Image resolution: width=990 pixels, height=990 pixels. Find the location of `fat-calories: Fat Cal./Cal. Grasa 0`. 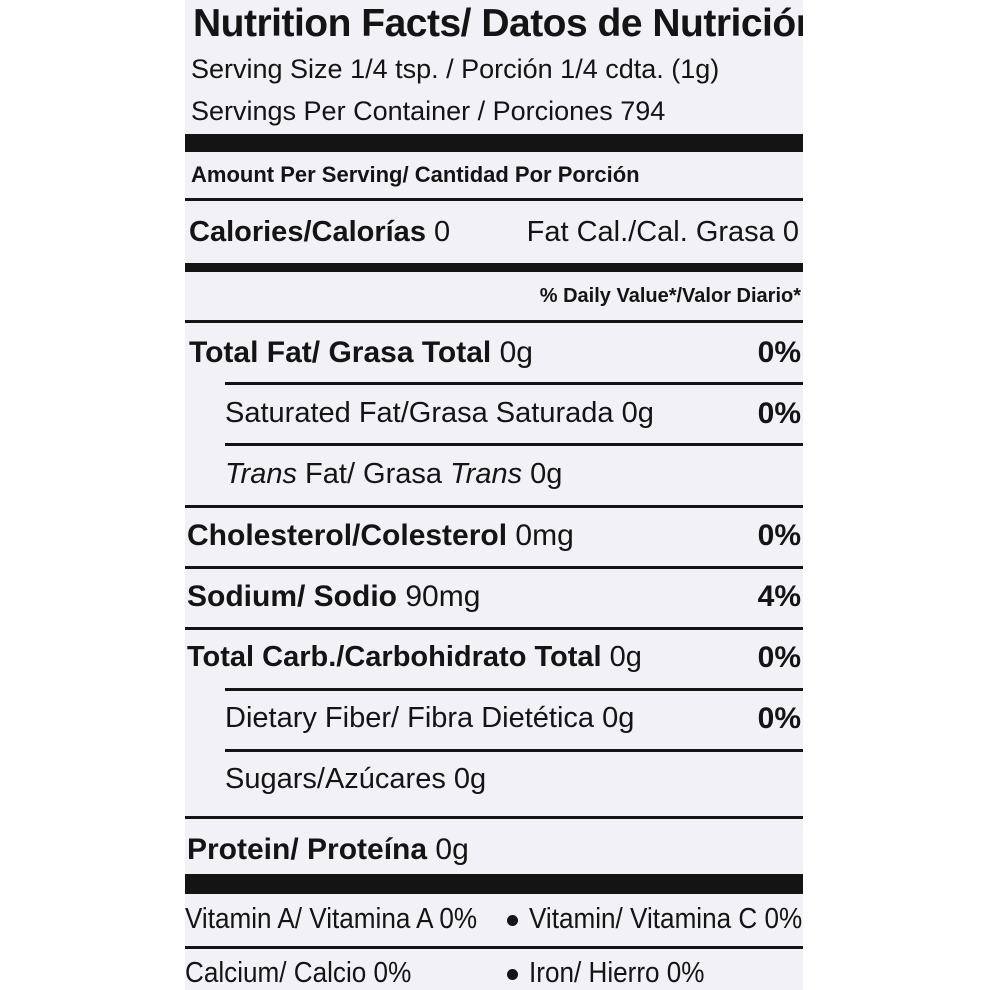

fat-calories: Fat Cal./Cal. Grasa 0 is located at coordinates (662, 232).